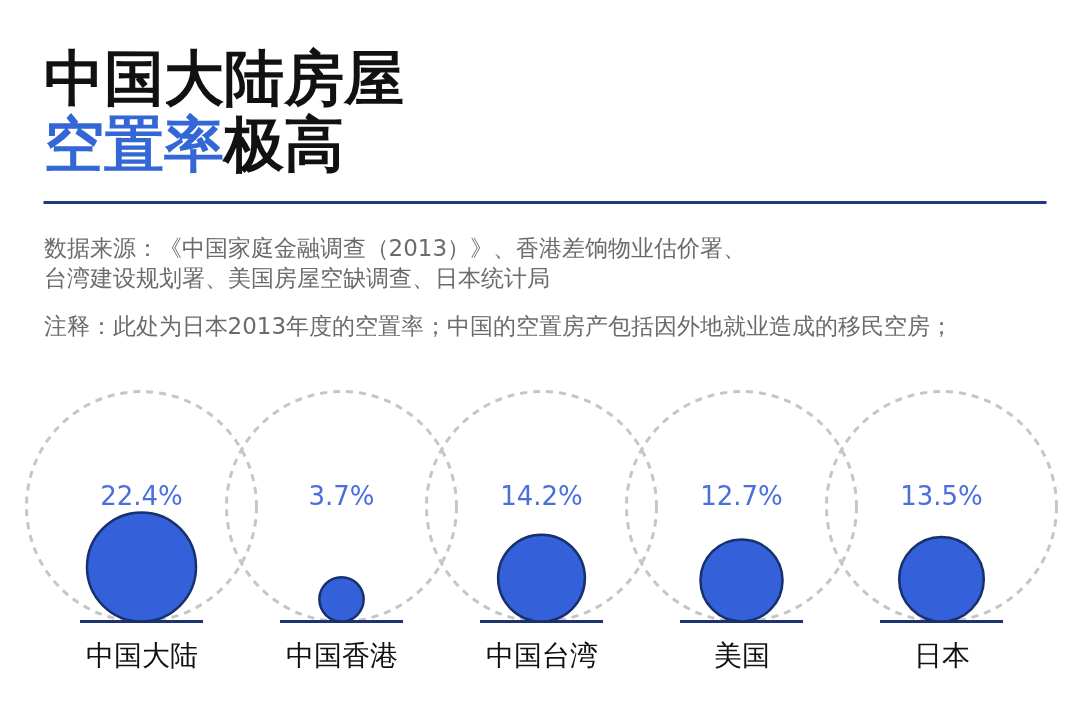  What do you see at coordinates (541, 655) in the screenshot?
I see `category-label: 中国台湾` at bounding box center [541, 655].